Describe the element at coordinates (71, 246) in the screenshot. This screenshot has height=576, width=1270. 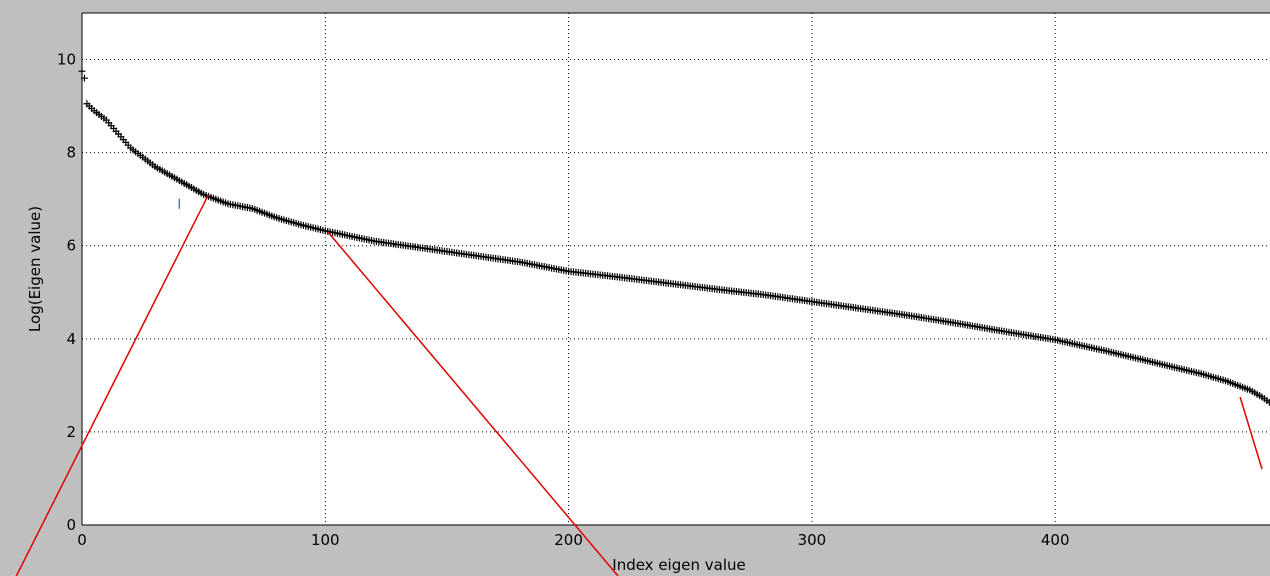
I see `y-tick-label: 6` at that location.